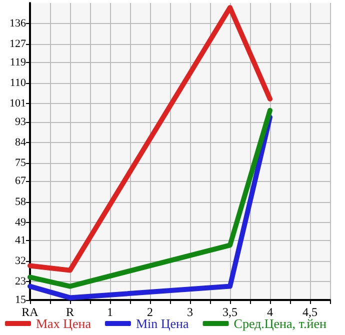  Describe the element at coordinates (18, 104) in the screenshot. I see `y-tick-label: 101` at that location.